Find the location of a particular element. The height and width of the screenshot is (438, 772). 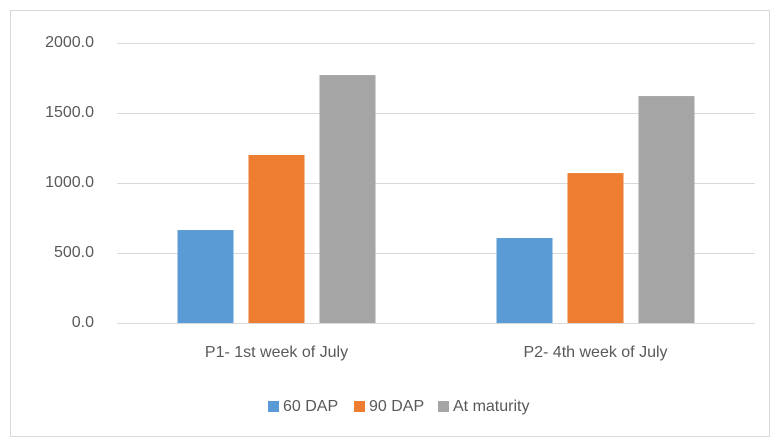

x-tick-label: P1- 1st week of July is located at coordinates (276, 352).